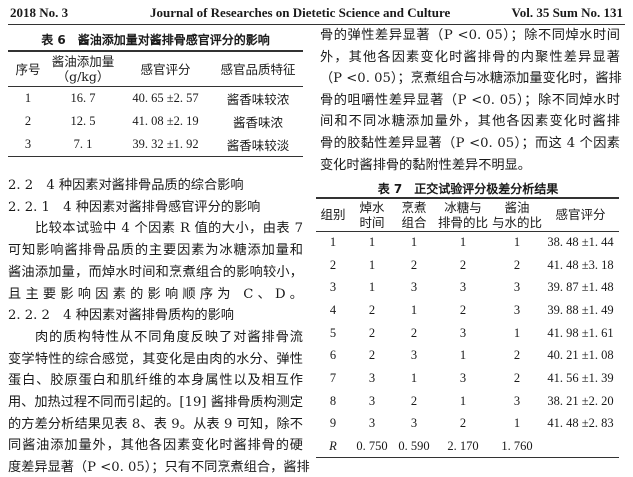 The width and height of the screenshot is (633, 477). I want to click on table-row: R 0. 750 0. 590 2. 170 1. 760, so click(467, 446).